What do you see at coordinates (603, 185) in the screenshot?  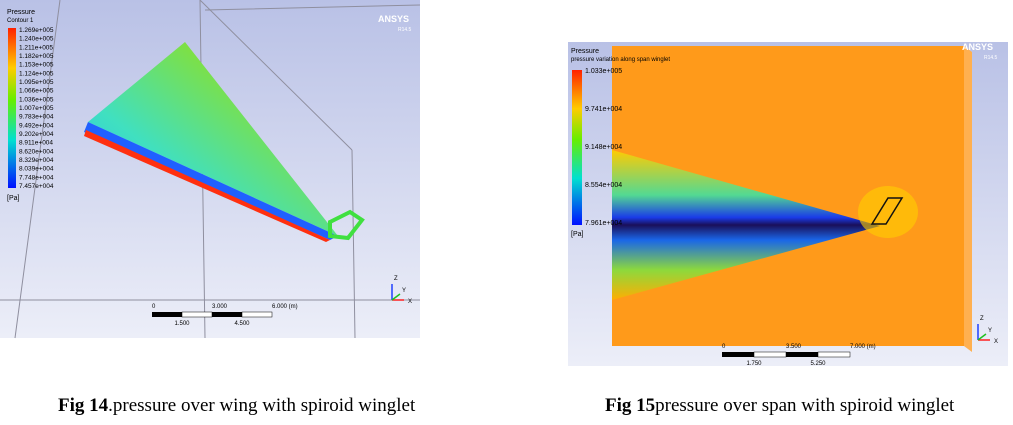 I see `legend-label: 8.554e+004` at bounding box center [603, 185].